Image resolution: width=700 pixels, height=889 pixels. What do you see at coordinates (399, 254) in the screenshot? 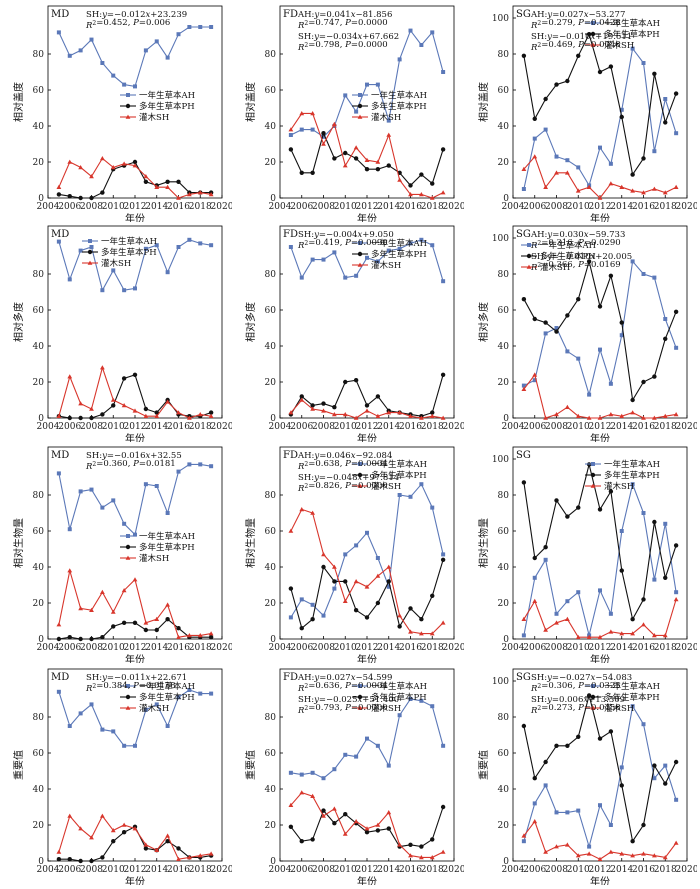
I see `legend-label-ph: 多年生草本PH` at bounding box center [399, 254].